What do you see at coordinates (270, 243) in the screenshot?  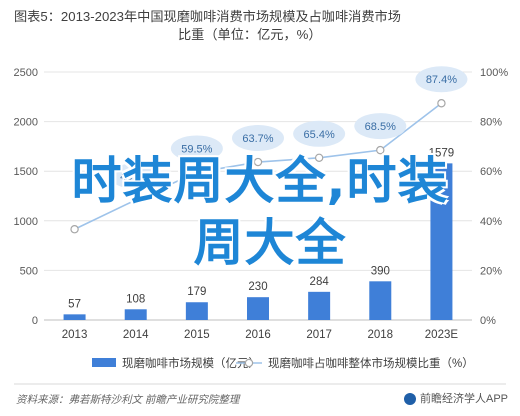 I see `overlay-line2: 周大全` at bounding box center [270, 243].